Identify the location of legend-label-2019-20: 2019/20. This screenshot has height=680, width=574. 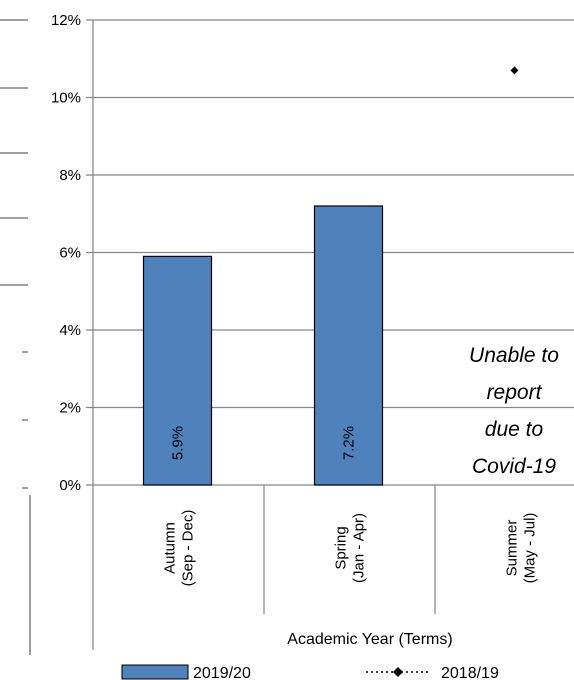
(222, 672).